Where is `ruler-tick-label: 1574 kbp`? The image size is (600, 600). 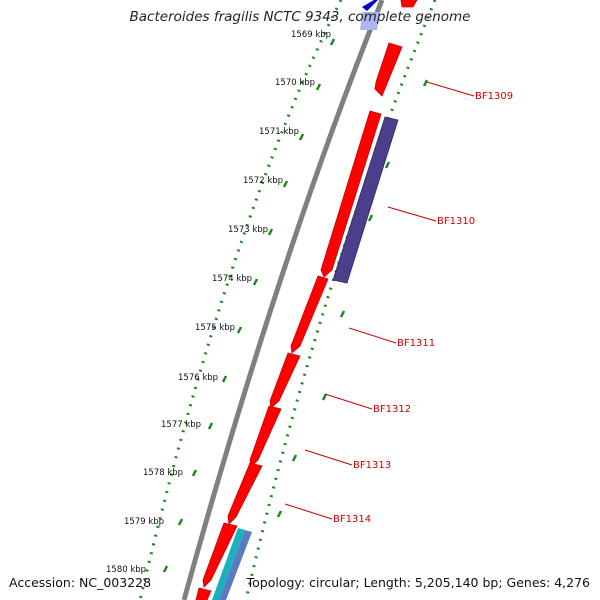
ruler-tick-label: 1574 kbp is located at coordinates (232, 279).